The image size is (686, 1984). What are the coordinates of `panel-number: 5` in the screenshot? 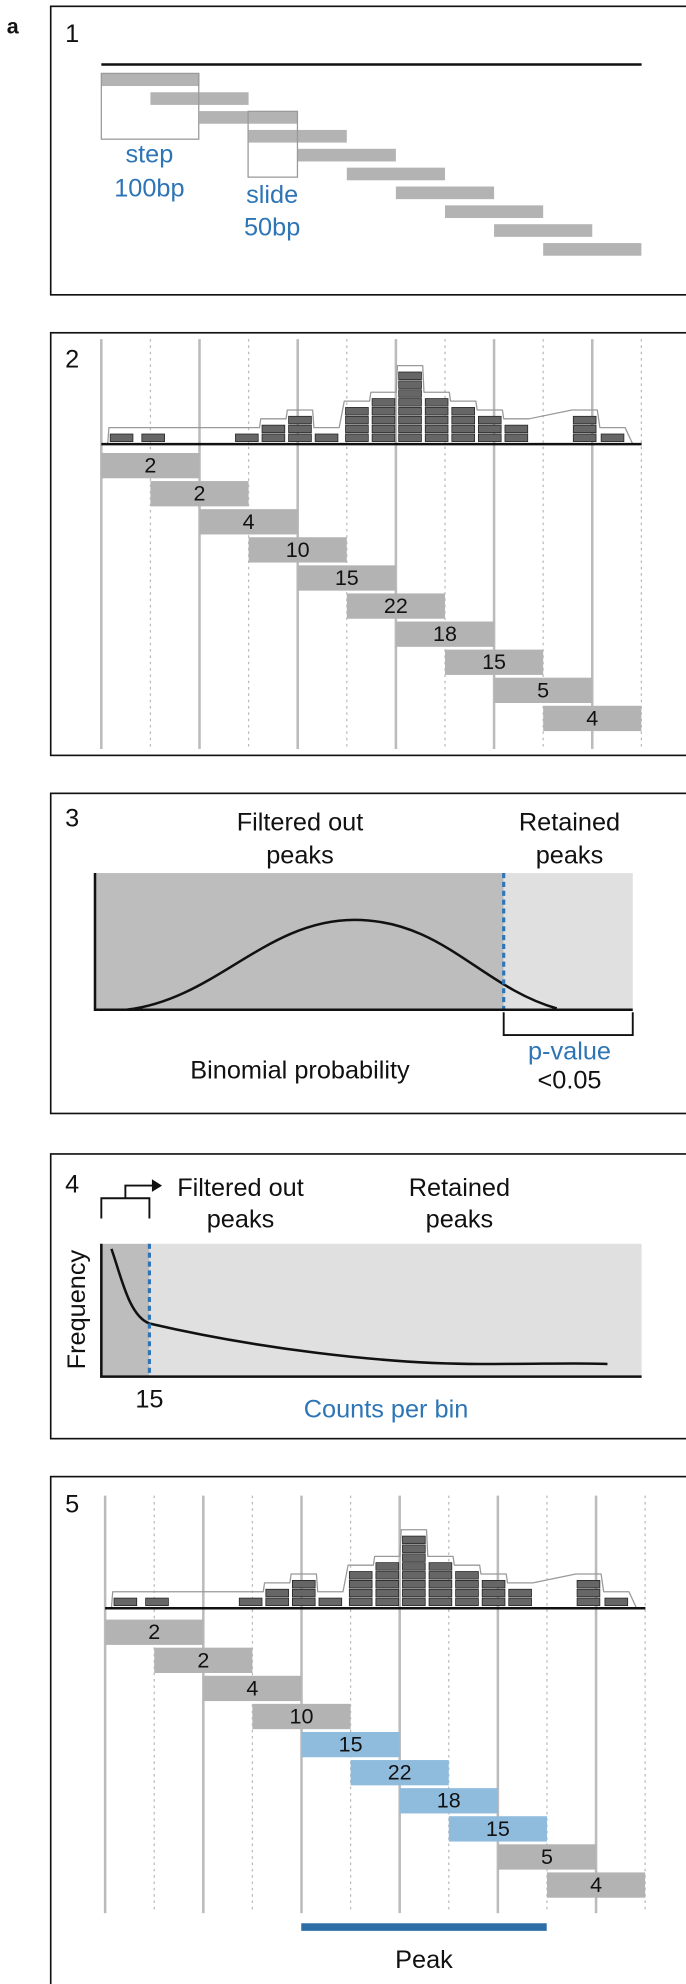 It's located at (72, 1504).